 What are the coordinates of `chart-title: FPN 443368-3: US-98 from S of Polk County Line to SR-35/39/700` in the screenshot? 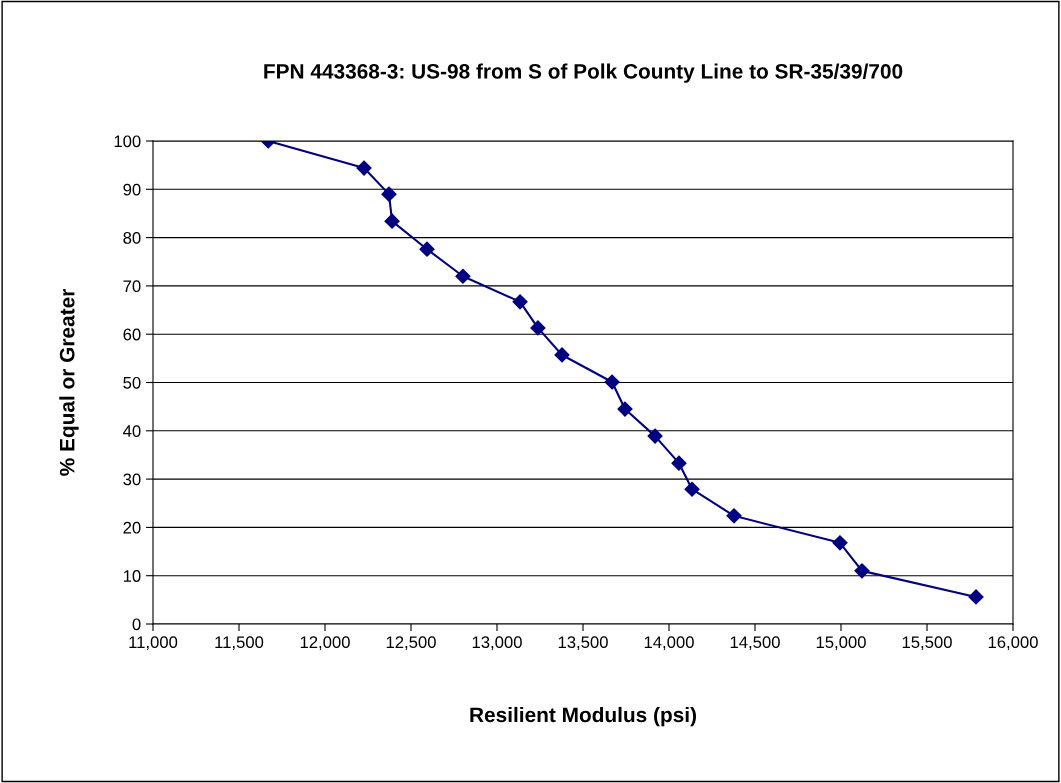 It's located at (583, 73).